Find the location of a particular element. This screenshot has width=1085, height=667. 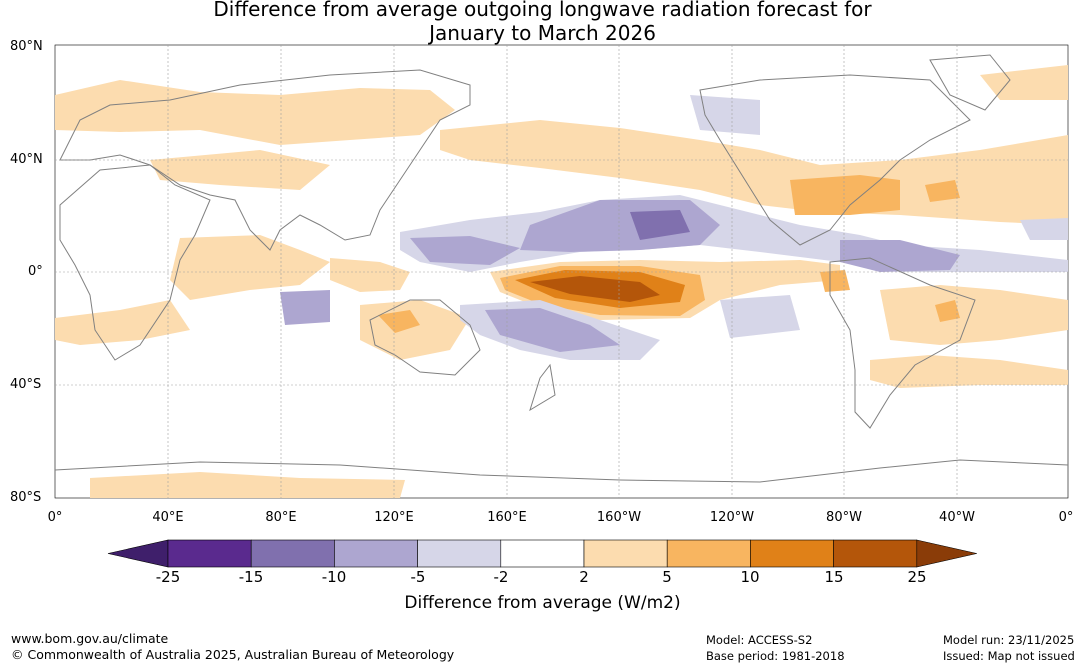

coast-africa is located at coordinates (135, 262).